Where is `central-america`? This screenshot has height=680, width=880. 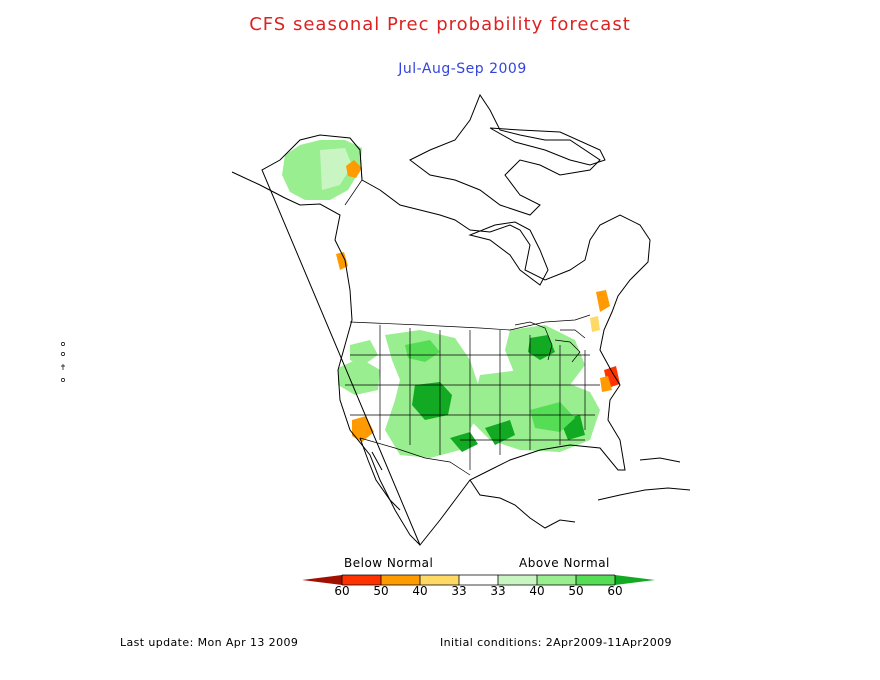 central-america is located at coordinates (522, 504).